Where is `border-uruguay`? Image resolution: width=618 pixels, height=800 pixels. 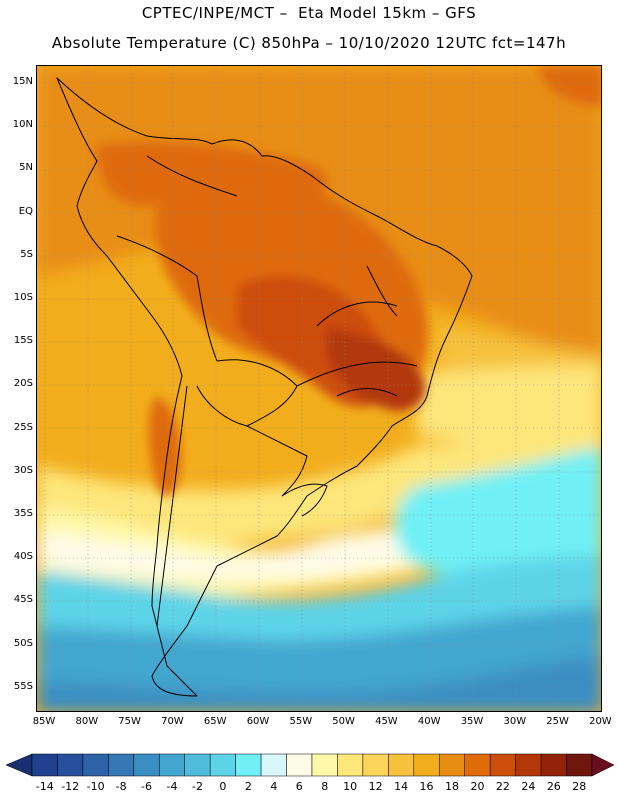
border-uruguay is located at coordinates (304, 500).